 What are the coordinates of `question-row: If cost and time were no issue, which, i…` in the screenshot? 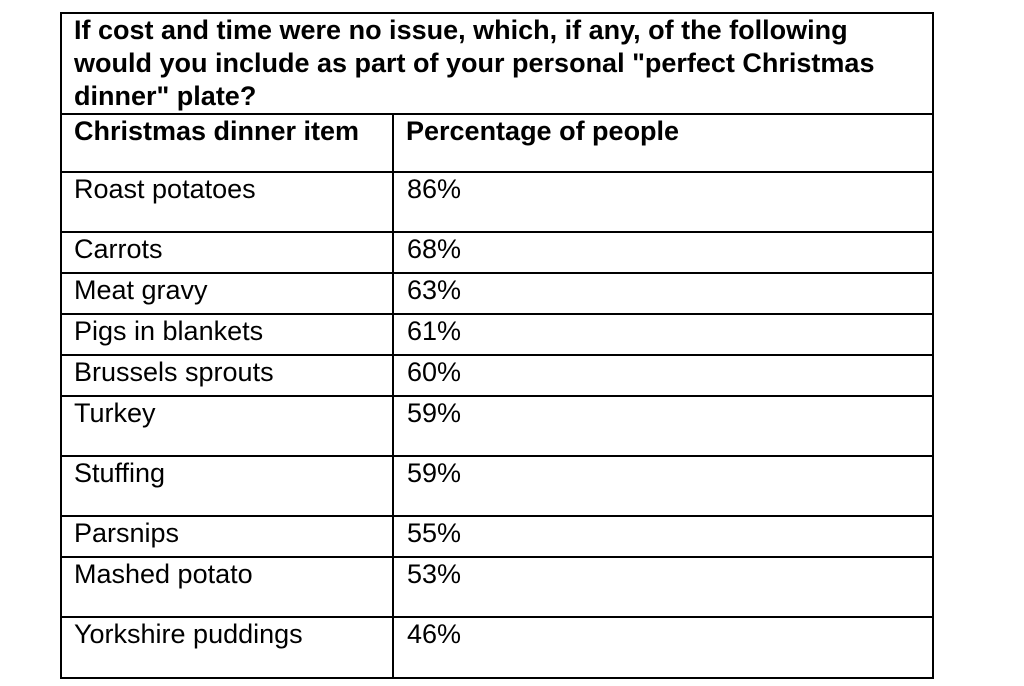 It's located at (497, 63).